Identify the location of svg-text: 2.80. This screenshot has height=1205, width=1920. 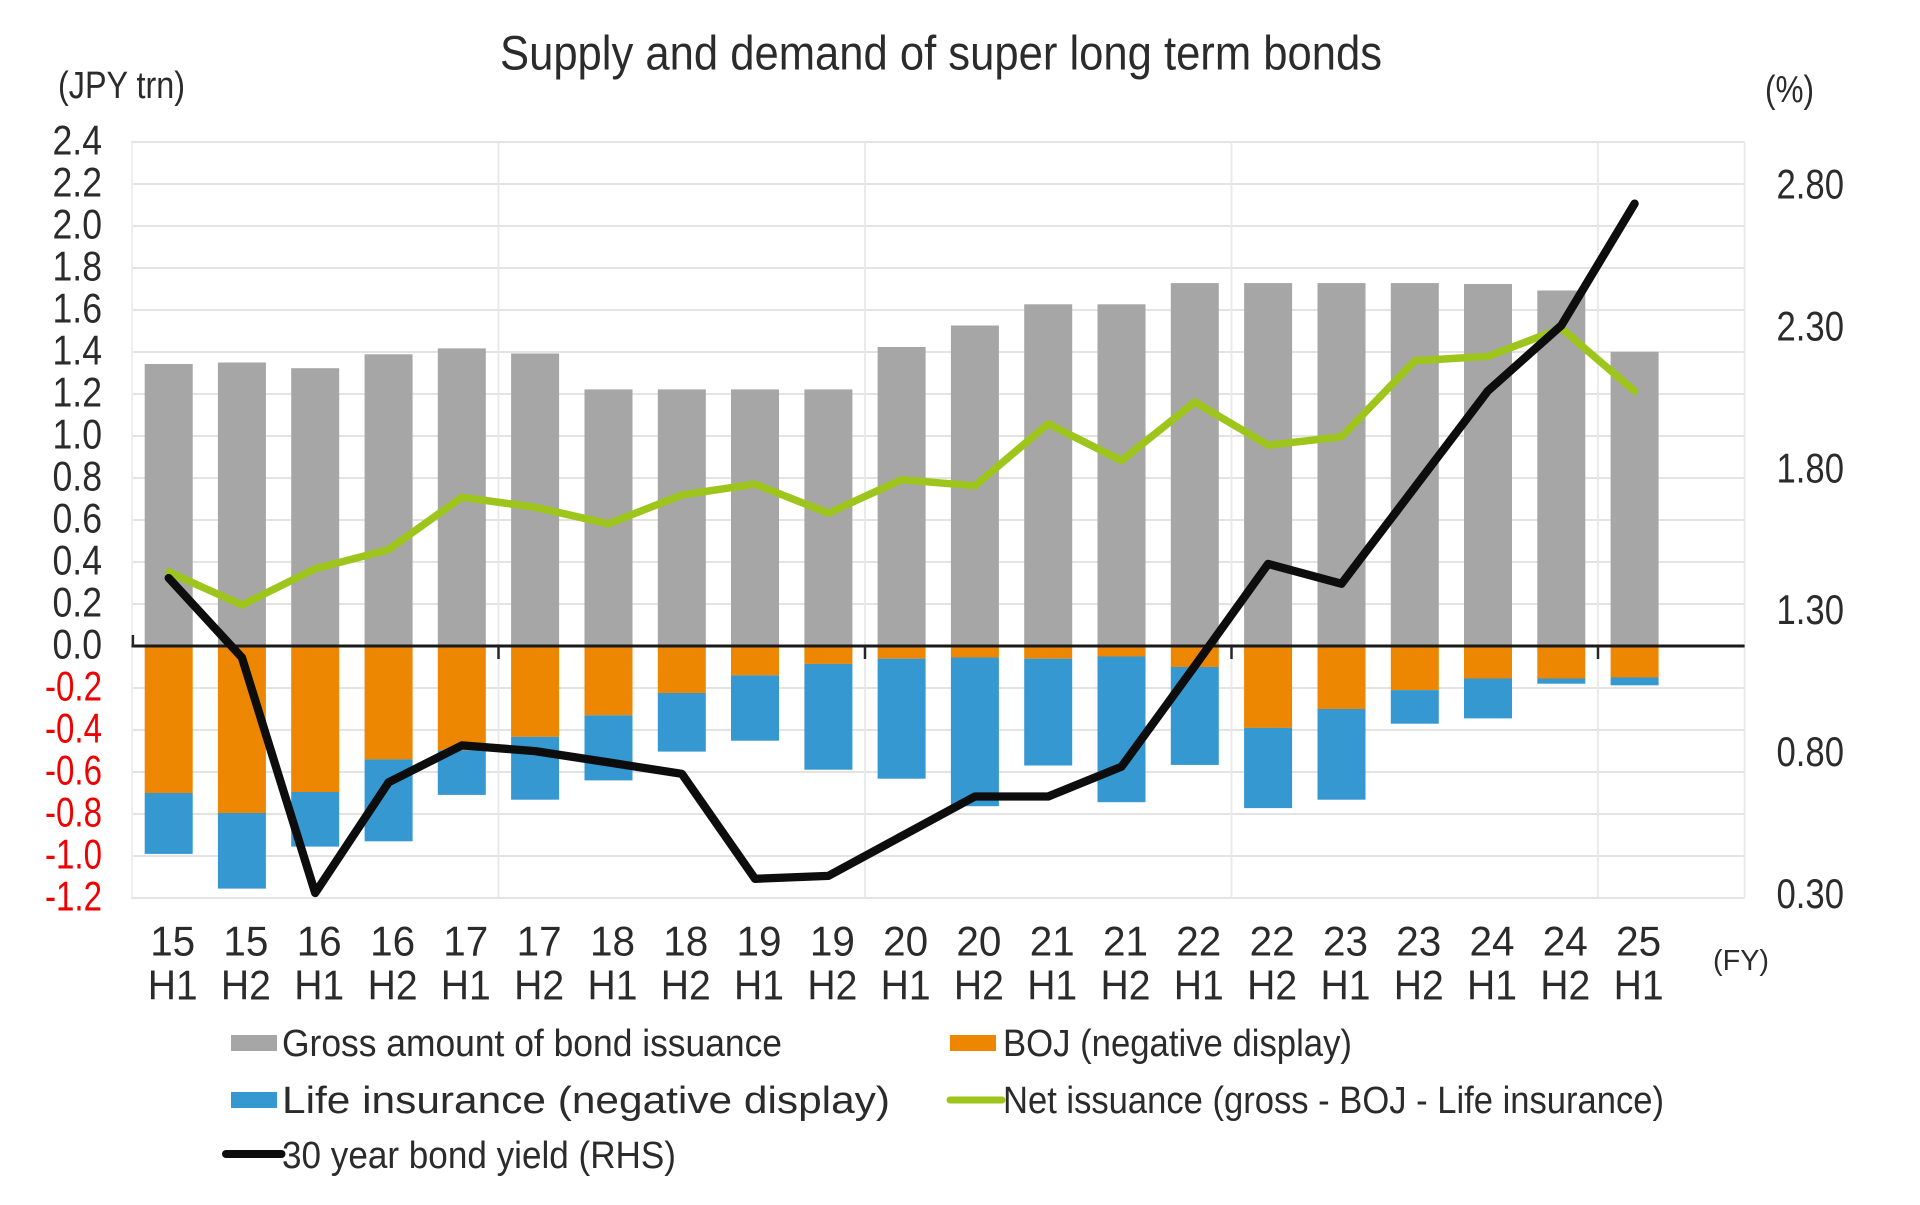
(1811, 184).